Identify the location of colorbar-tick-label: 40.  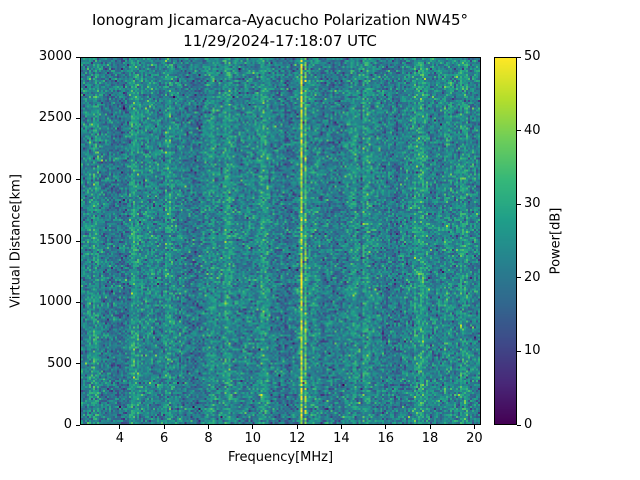
(532, 130).